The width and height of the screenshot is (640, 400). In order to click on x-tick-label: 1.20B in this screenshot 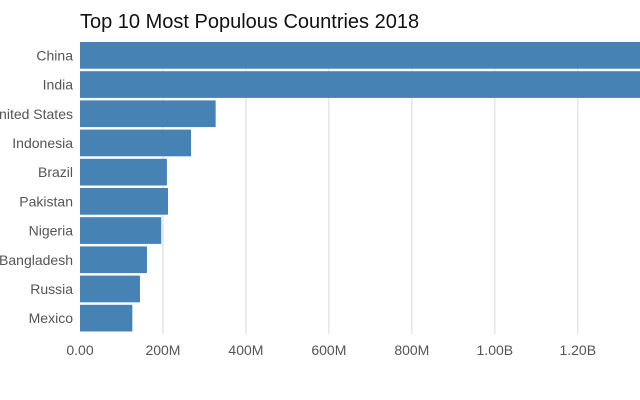, I will do `click(577, 350)`.